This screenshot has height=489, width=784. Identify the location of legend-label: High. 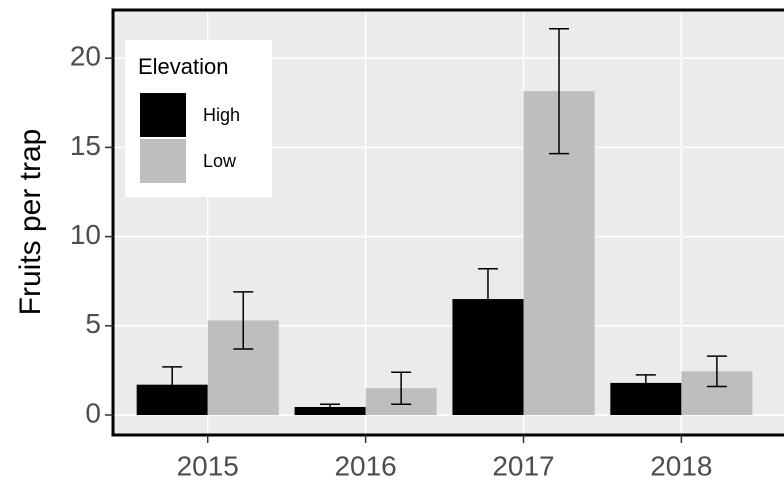
(221, 115).